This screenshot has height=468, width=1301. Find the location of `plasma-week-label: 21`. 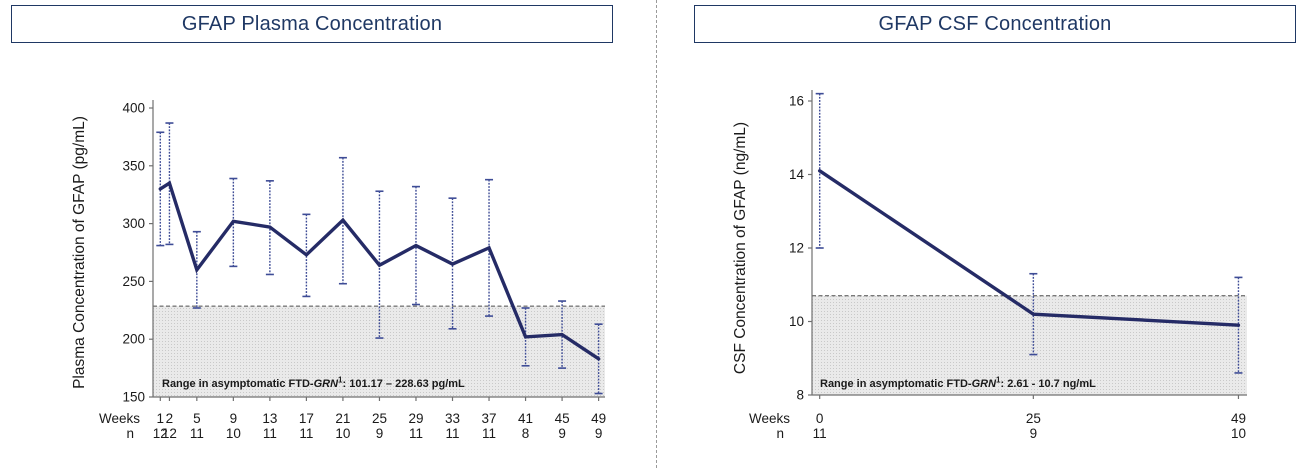

plasma-week-label: 21 is located at coordinates (342, 418).